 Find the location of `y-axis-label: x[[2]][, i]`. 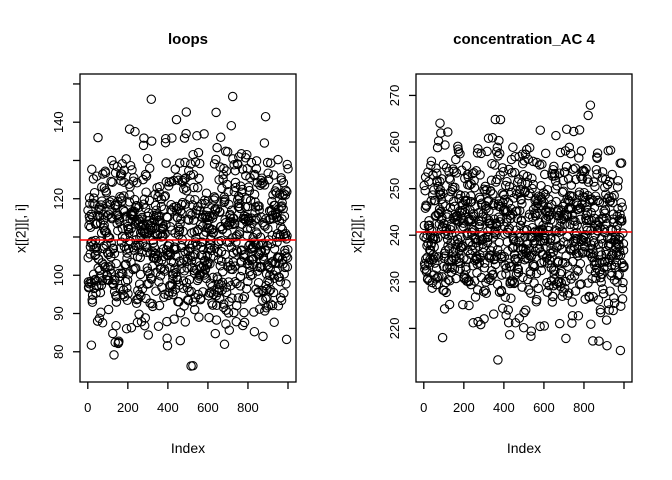

y-axis-label: x[[2]][, i] is located at coordinates (356, 229).